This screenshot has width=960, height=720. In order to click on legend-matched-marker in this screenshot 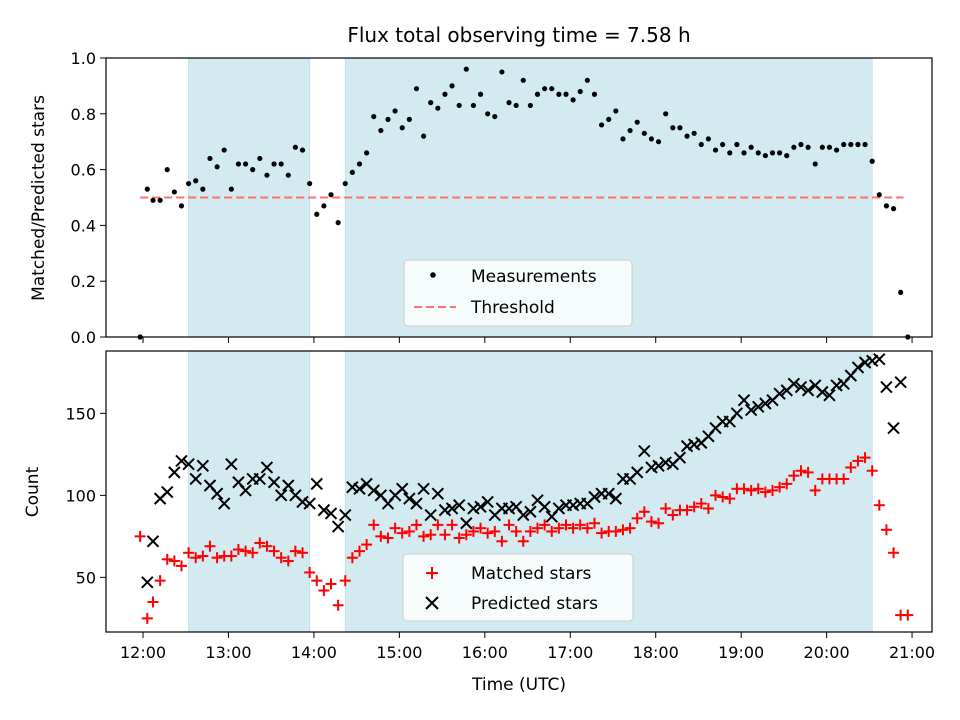, I will do `click(432, 573)`.